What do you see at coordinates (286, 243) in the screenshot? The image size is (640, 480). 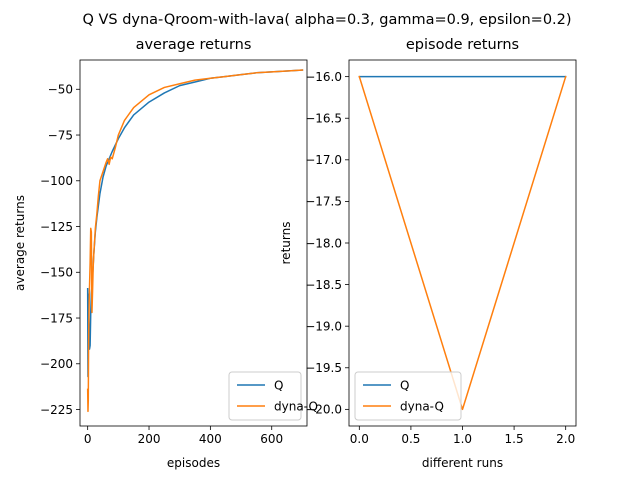 I see `episode-returns-y-axis-label: returns` at bounding box center [286, 243].